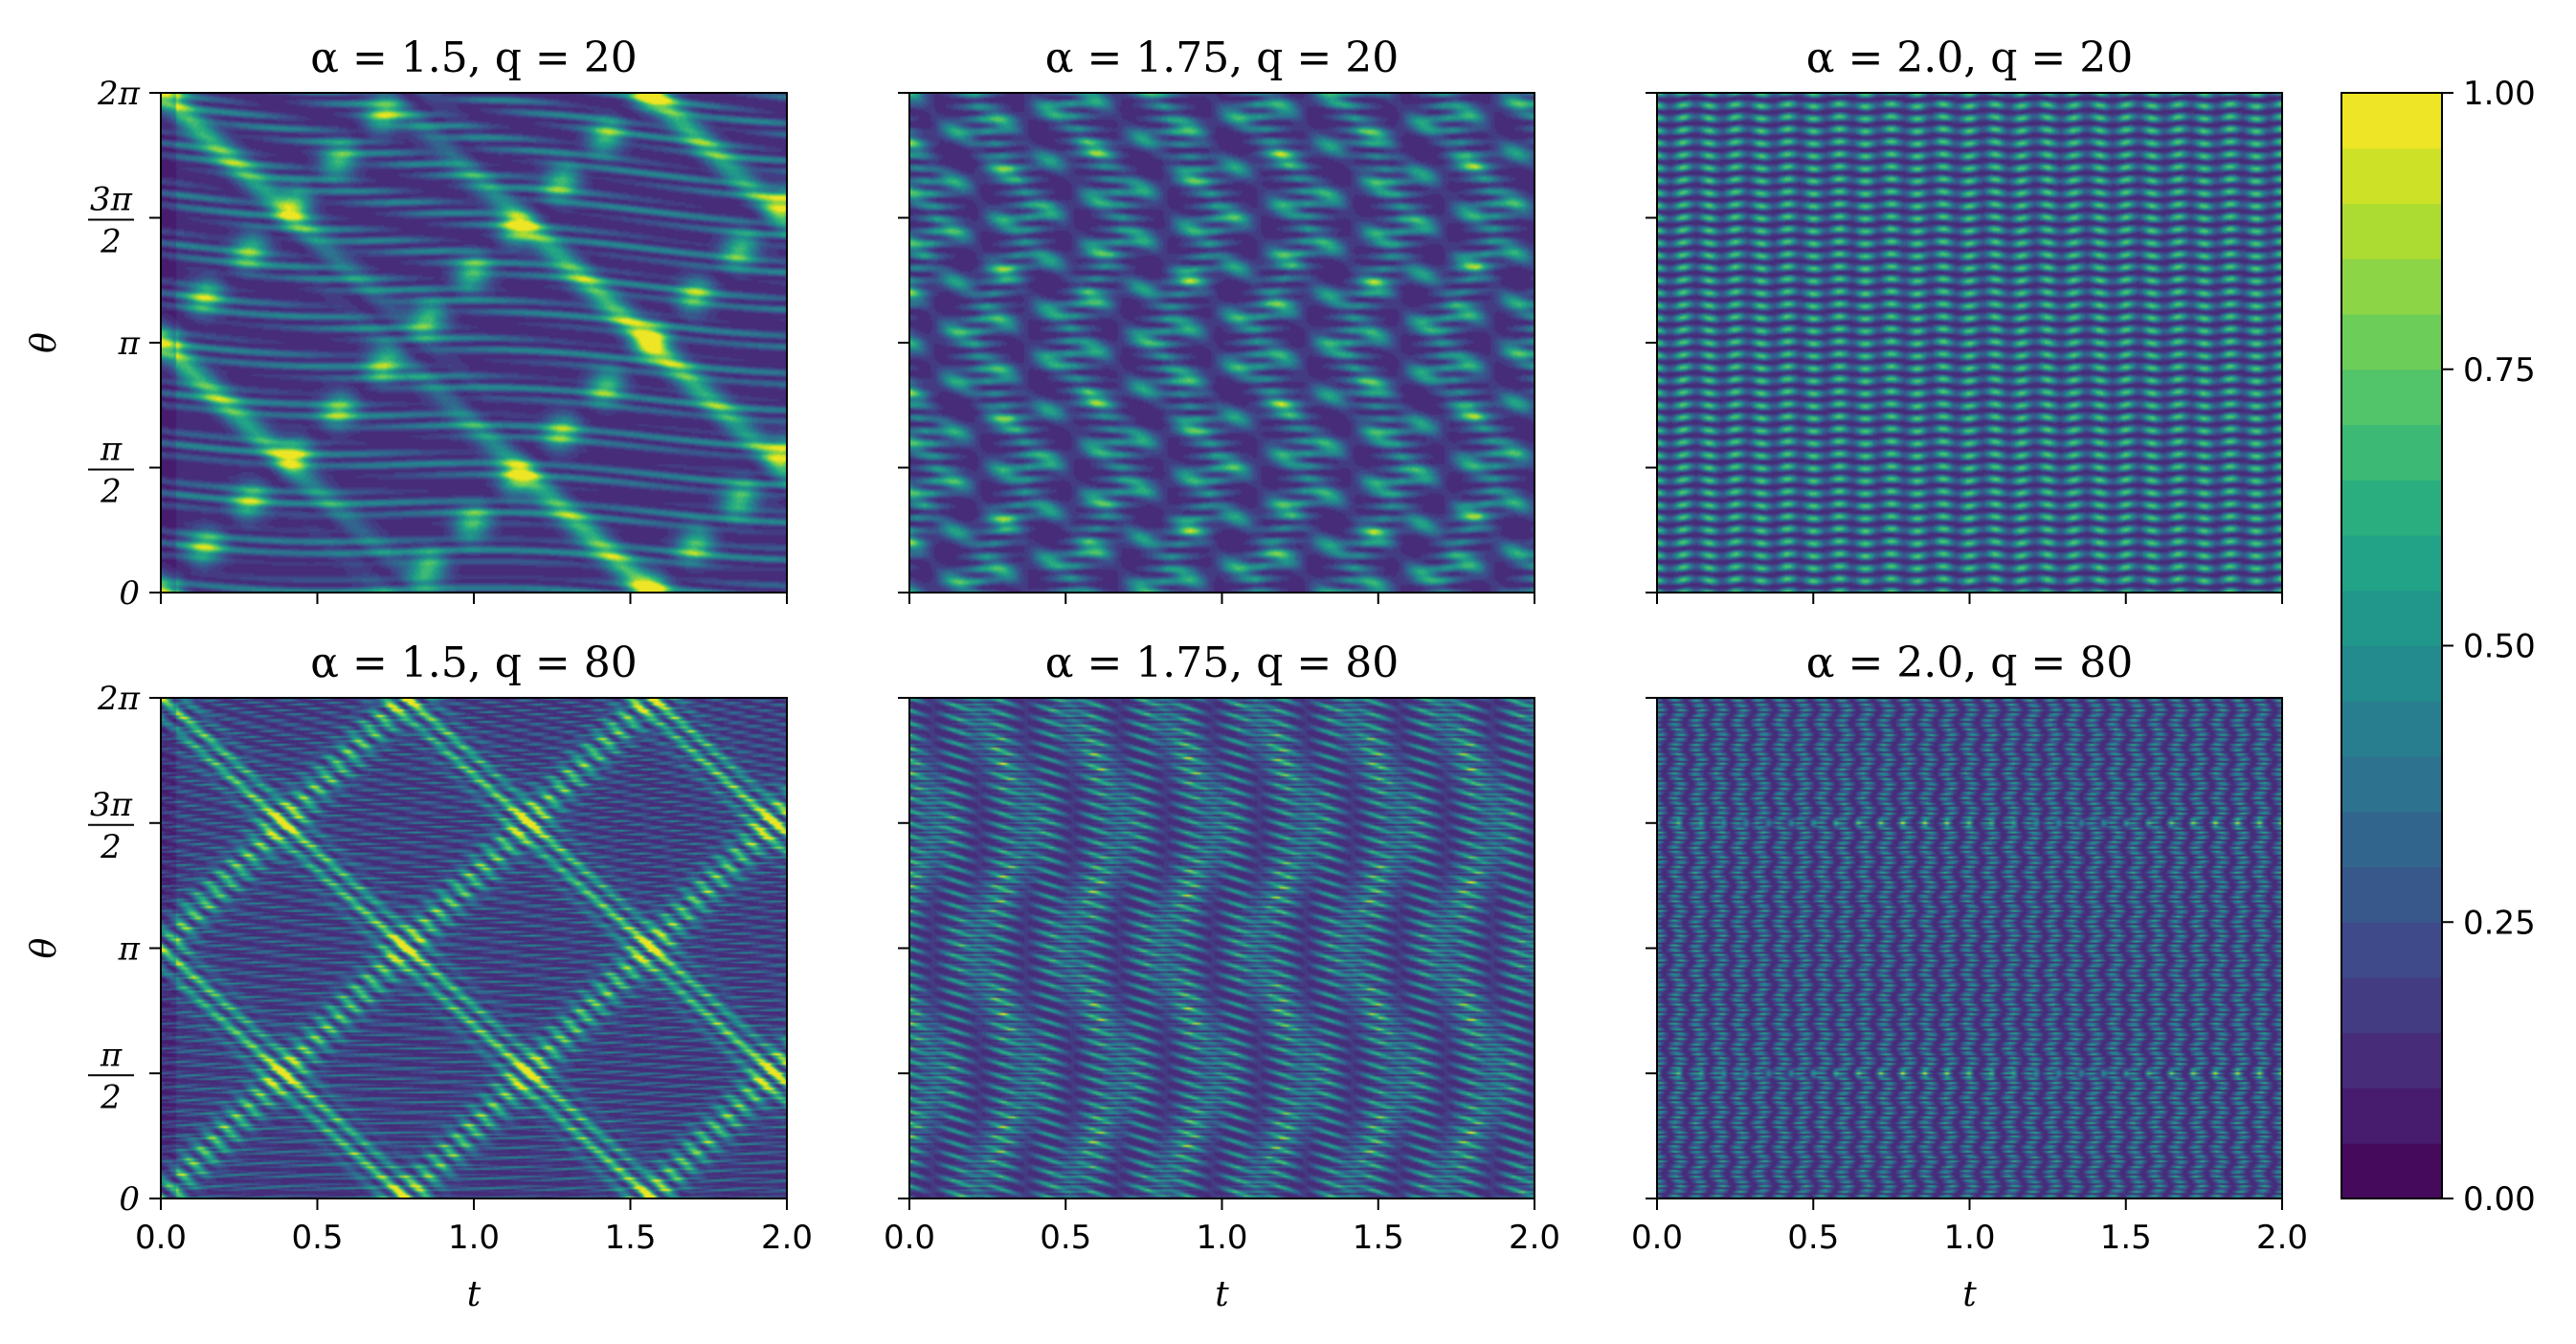 This screenshot has width=2576, height=1344. What do you see at coordinates (2500, 371) in the screenshot?
I see `colorbar-tick-label: 0.75` at bounding box center [2500, 371].